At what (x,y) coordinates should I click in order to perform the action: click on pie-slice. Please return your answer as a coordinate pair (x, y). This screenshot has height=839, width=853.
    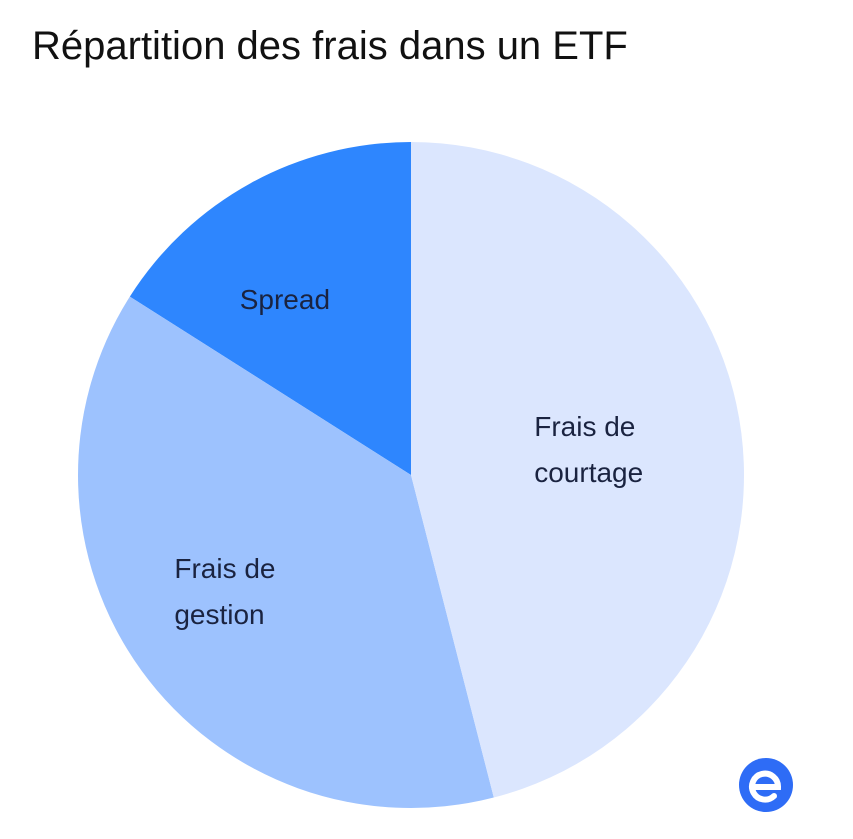
    Looking at the image, I should click on (270, 308).